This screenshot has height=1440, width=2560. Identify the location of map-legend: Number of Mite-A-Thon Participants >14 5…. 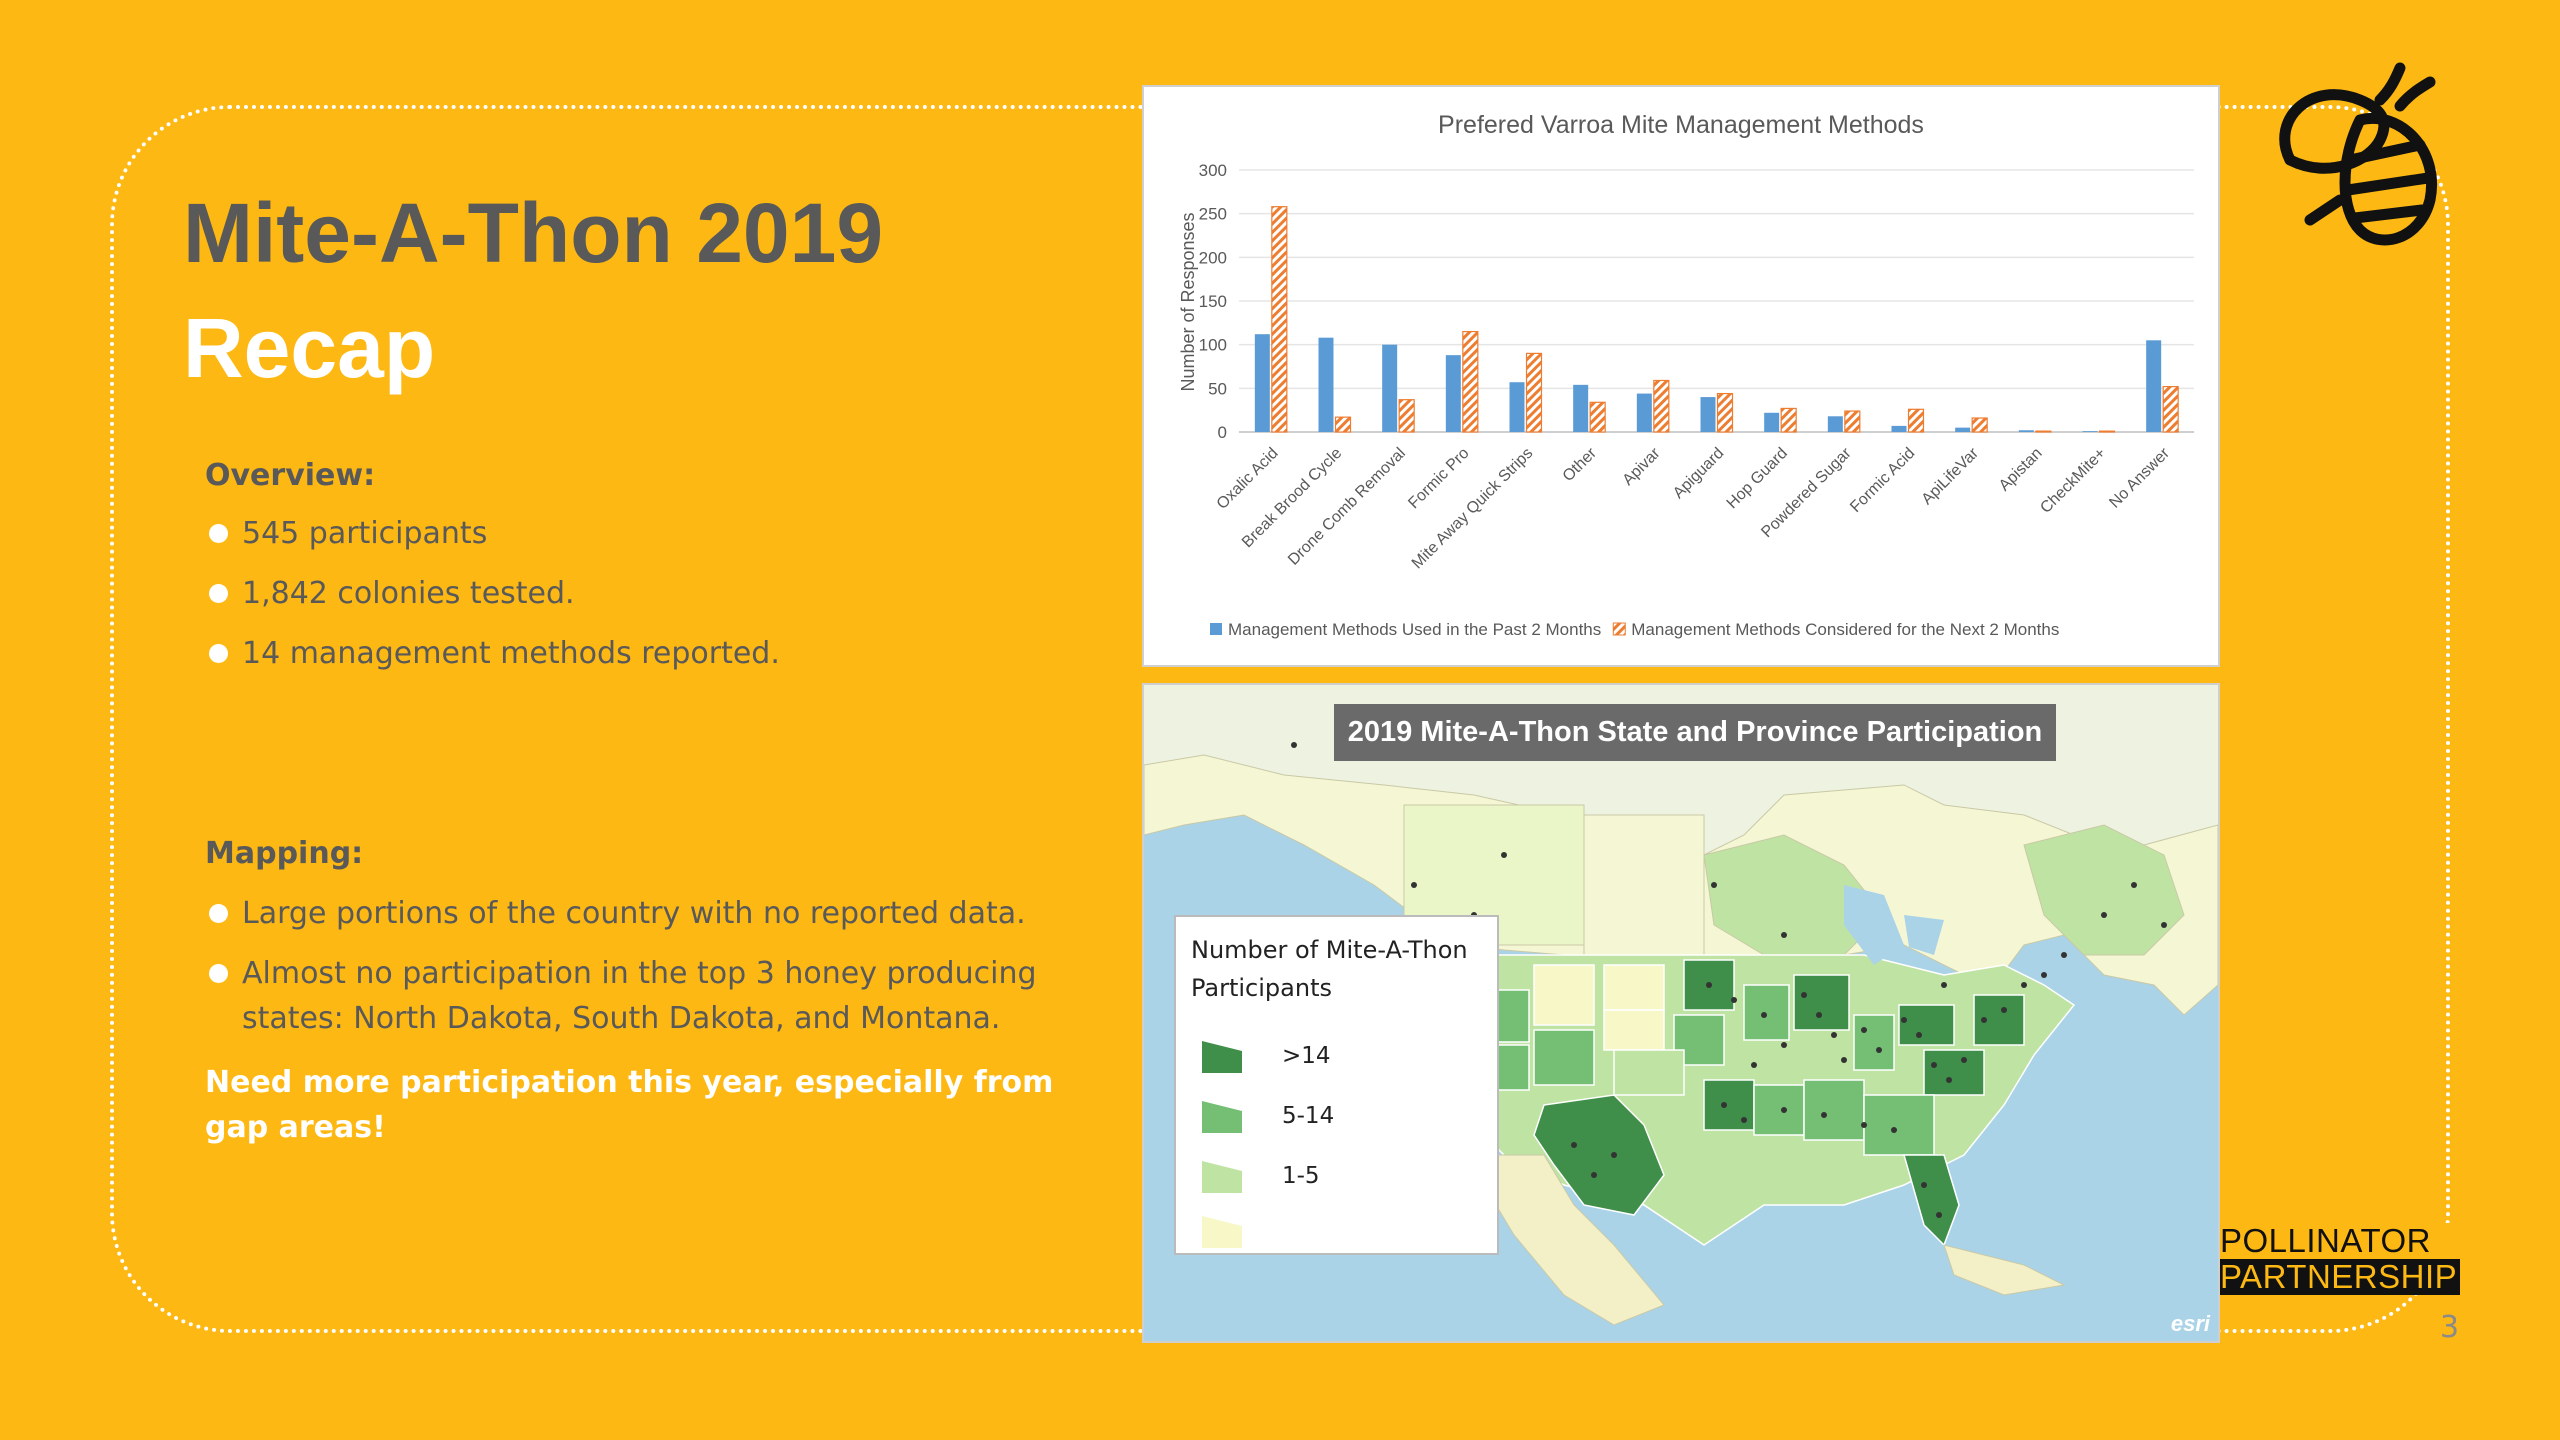
(1336, 1085).